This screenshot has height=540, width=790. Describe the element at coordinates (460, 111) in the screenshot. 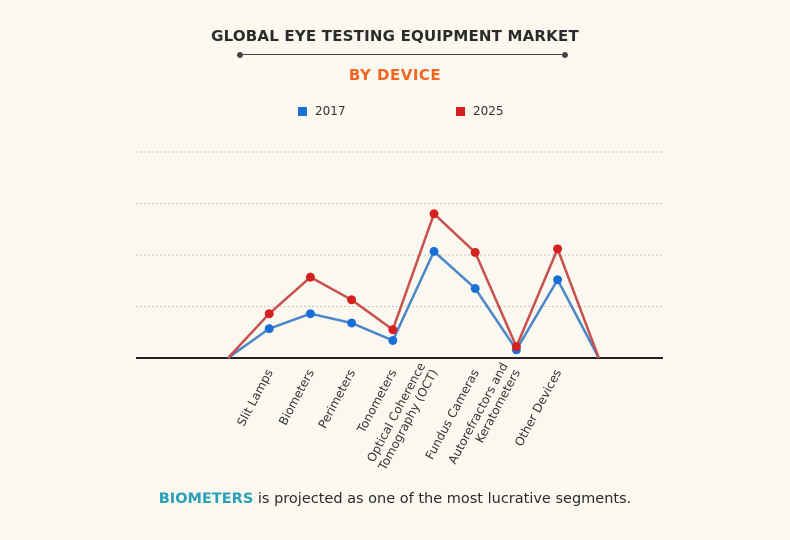

I see `legend-swatch-2025` at that location.